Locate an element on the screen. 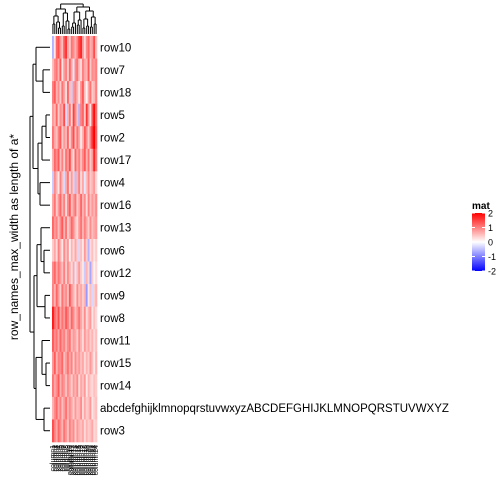  column-label: column15 is located at coordinates (79, 460).